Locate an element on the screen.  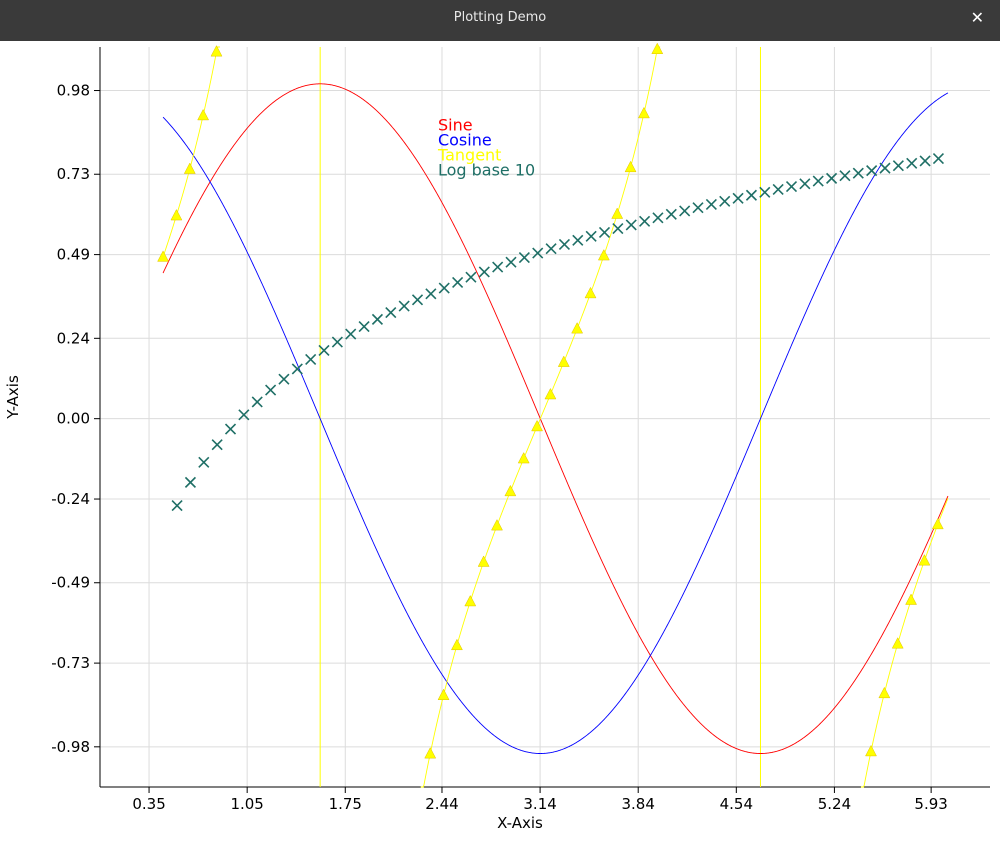
x-tick-label: 1.75 is located at coordinates (345, 804).